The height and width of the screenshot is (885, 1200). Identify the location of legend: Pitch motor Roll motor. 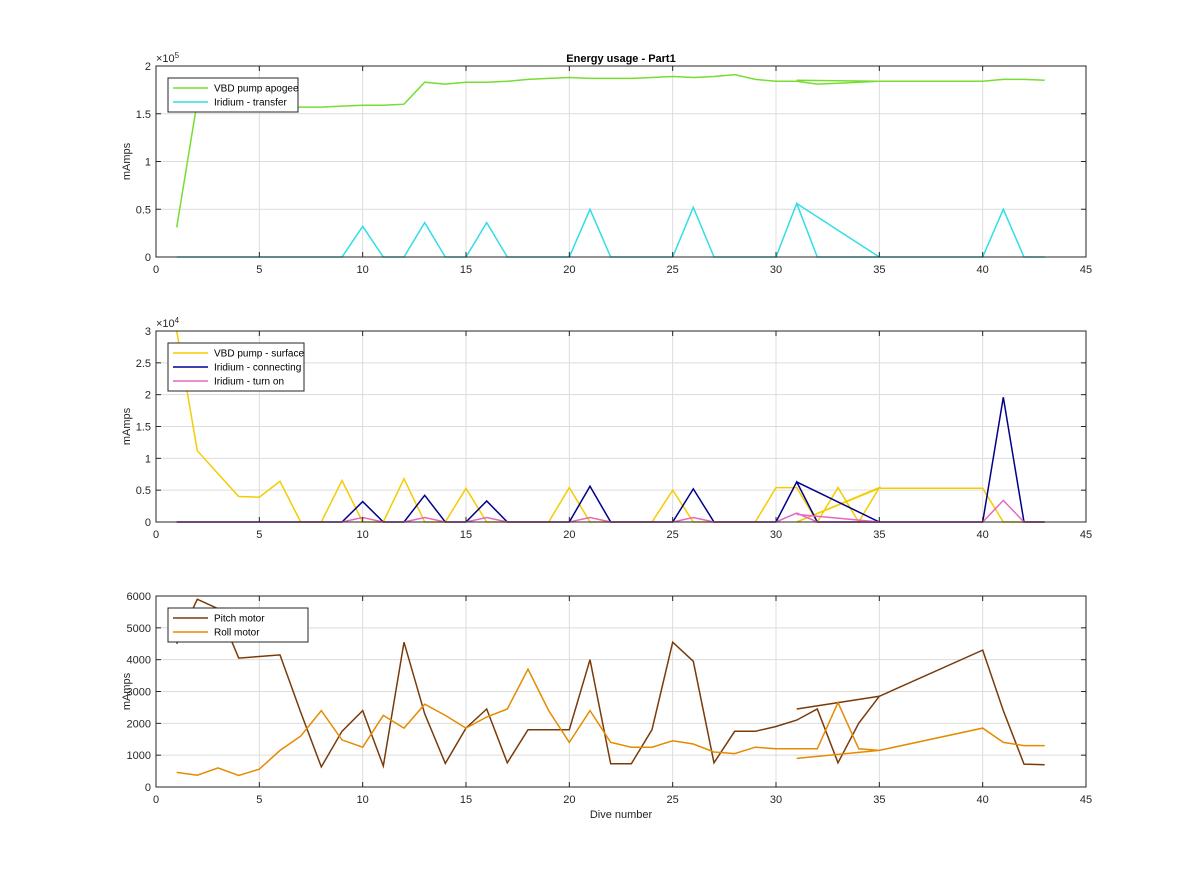
(238, 625).